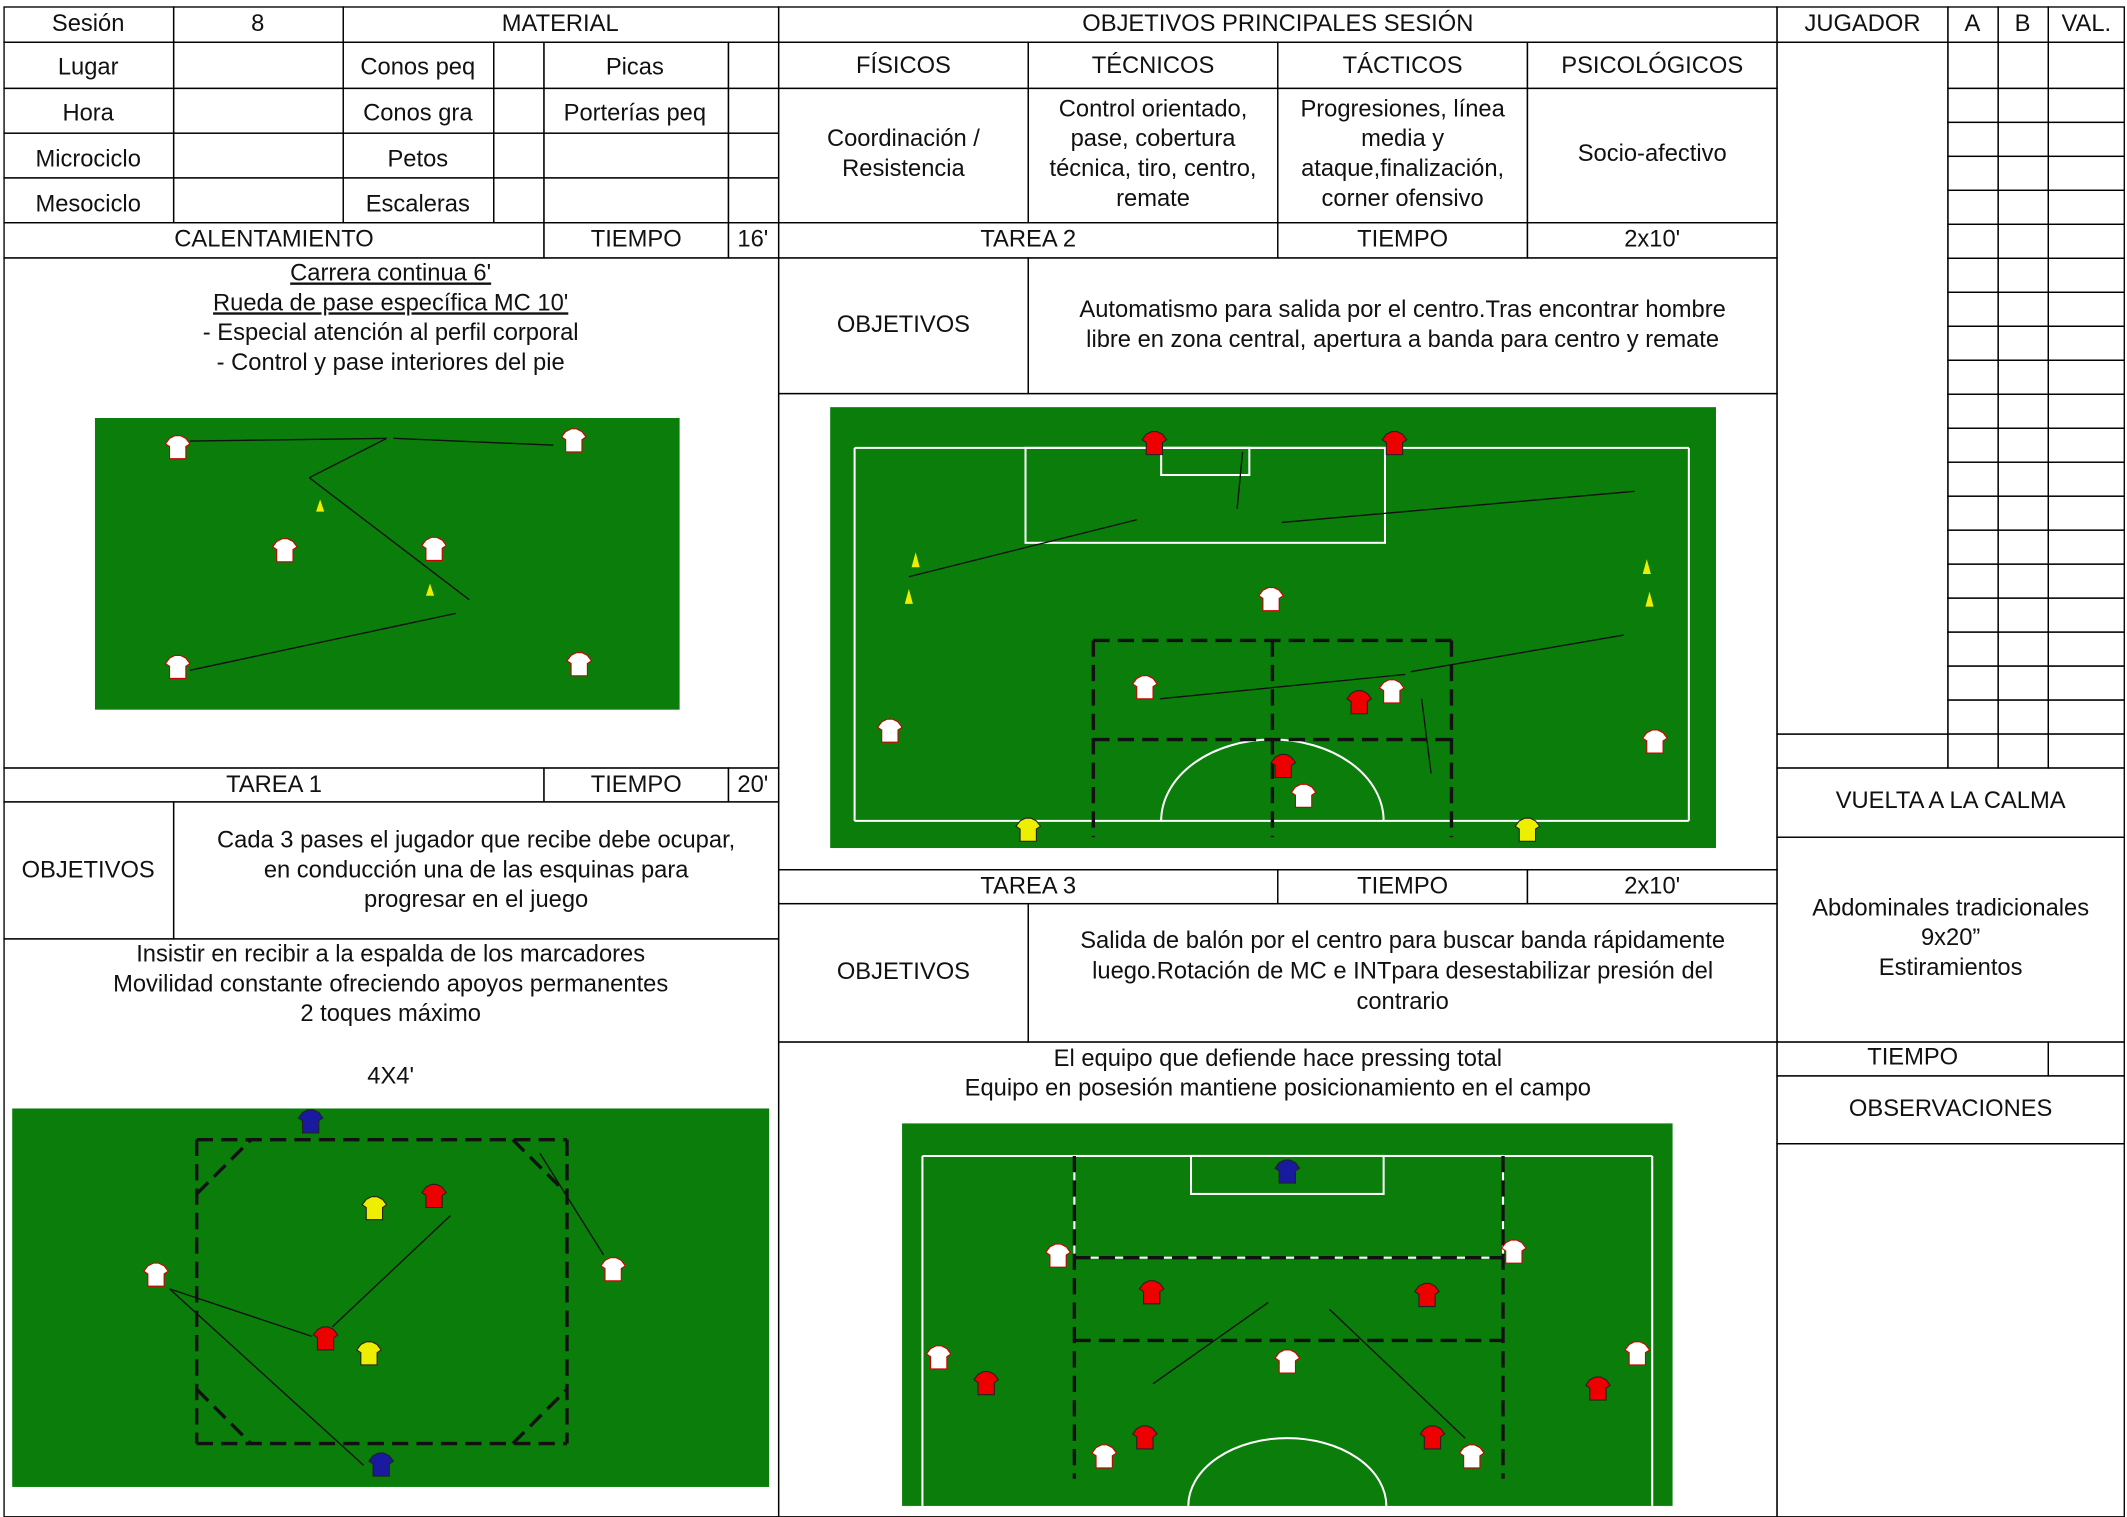  I want to click on material-item: Porterías peq, so click(635, 113).